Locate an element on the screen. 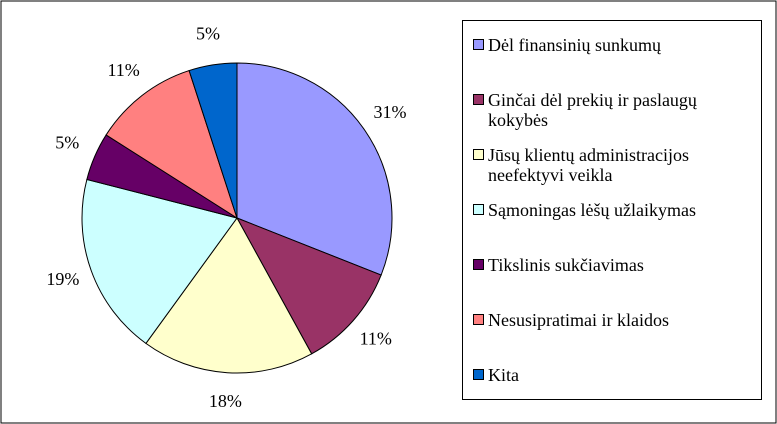  legend-label: Dėl finansinių sunkumų is located at coordinates (574, 45).